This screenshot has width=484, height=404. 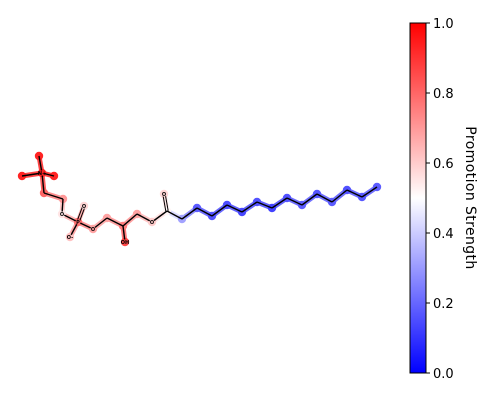 I want to click on colorbar-tick-label: 1.0, so click(x=443, y=24).